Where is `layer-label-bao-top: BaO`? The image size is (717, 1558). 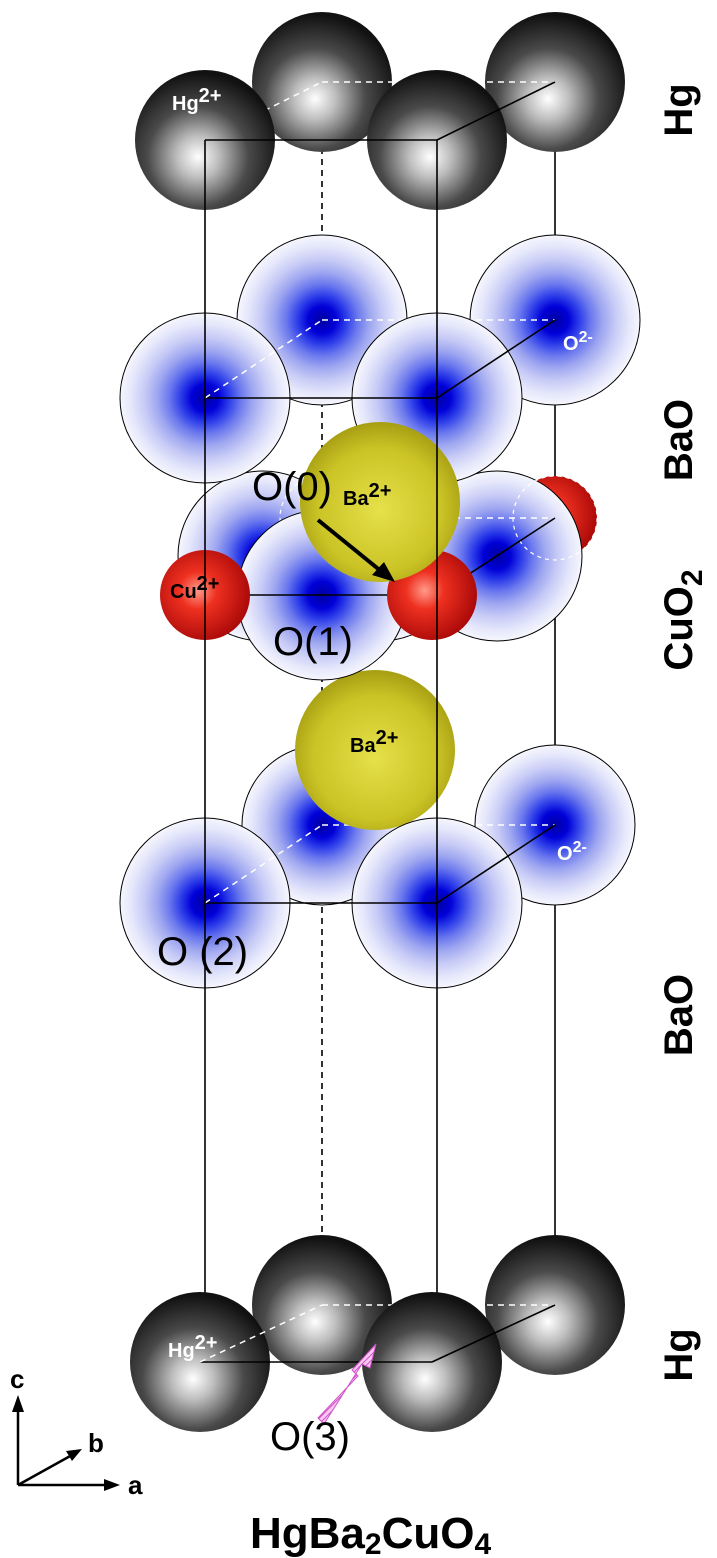
layer-label-bao-top: BaO is located at coordinates (679, 440).